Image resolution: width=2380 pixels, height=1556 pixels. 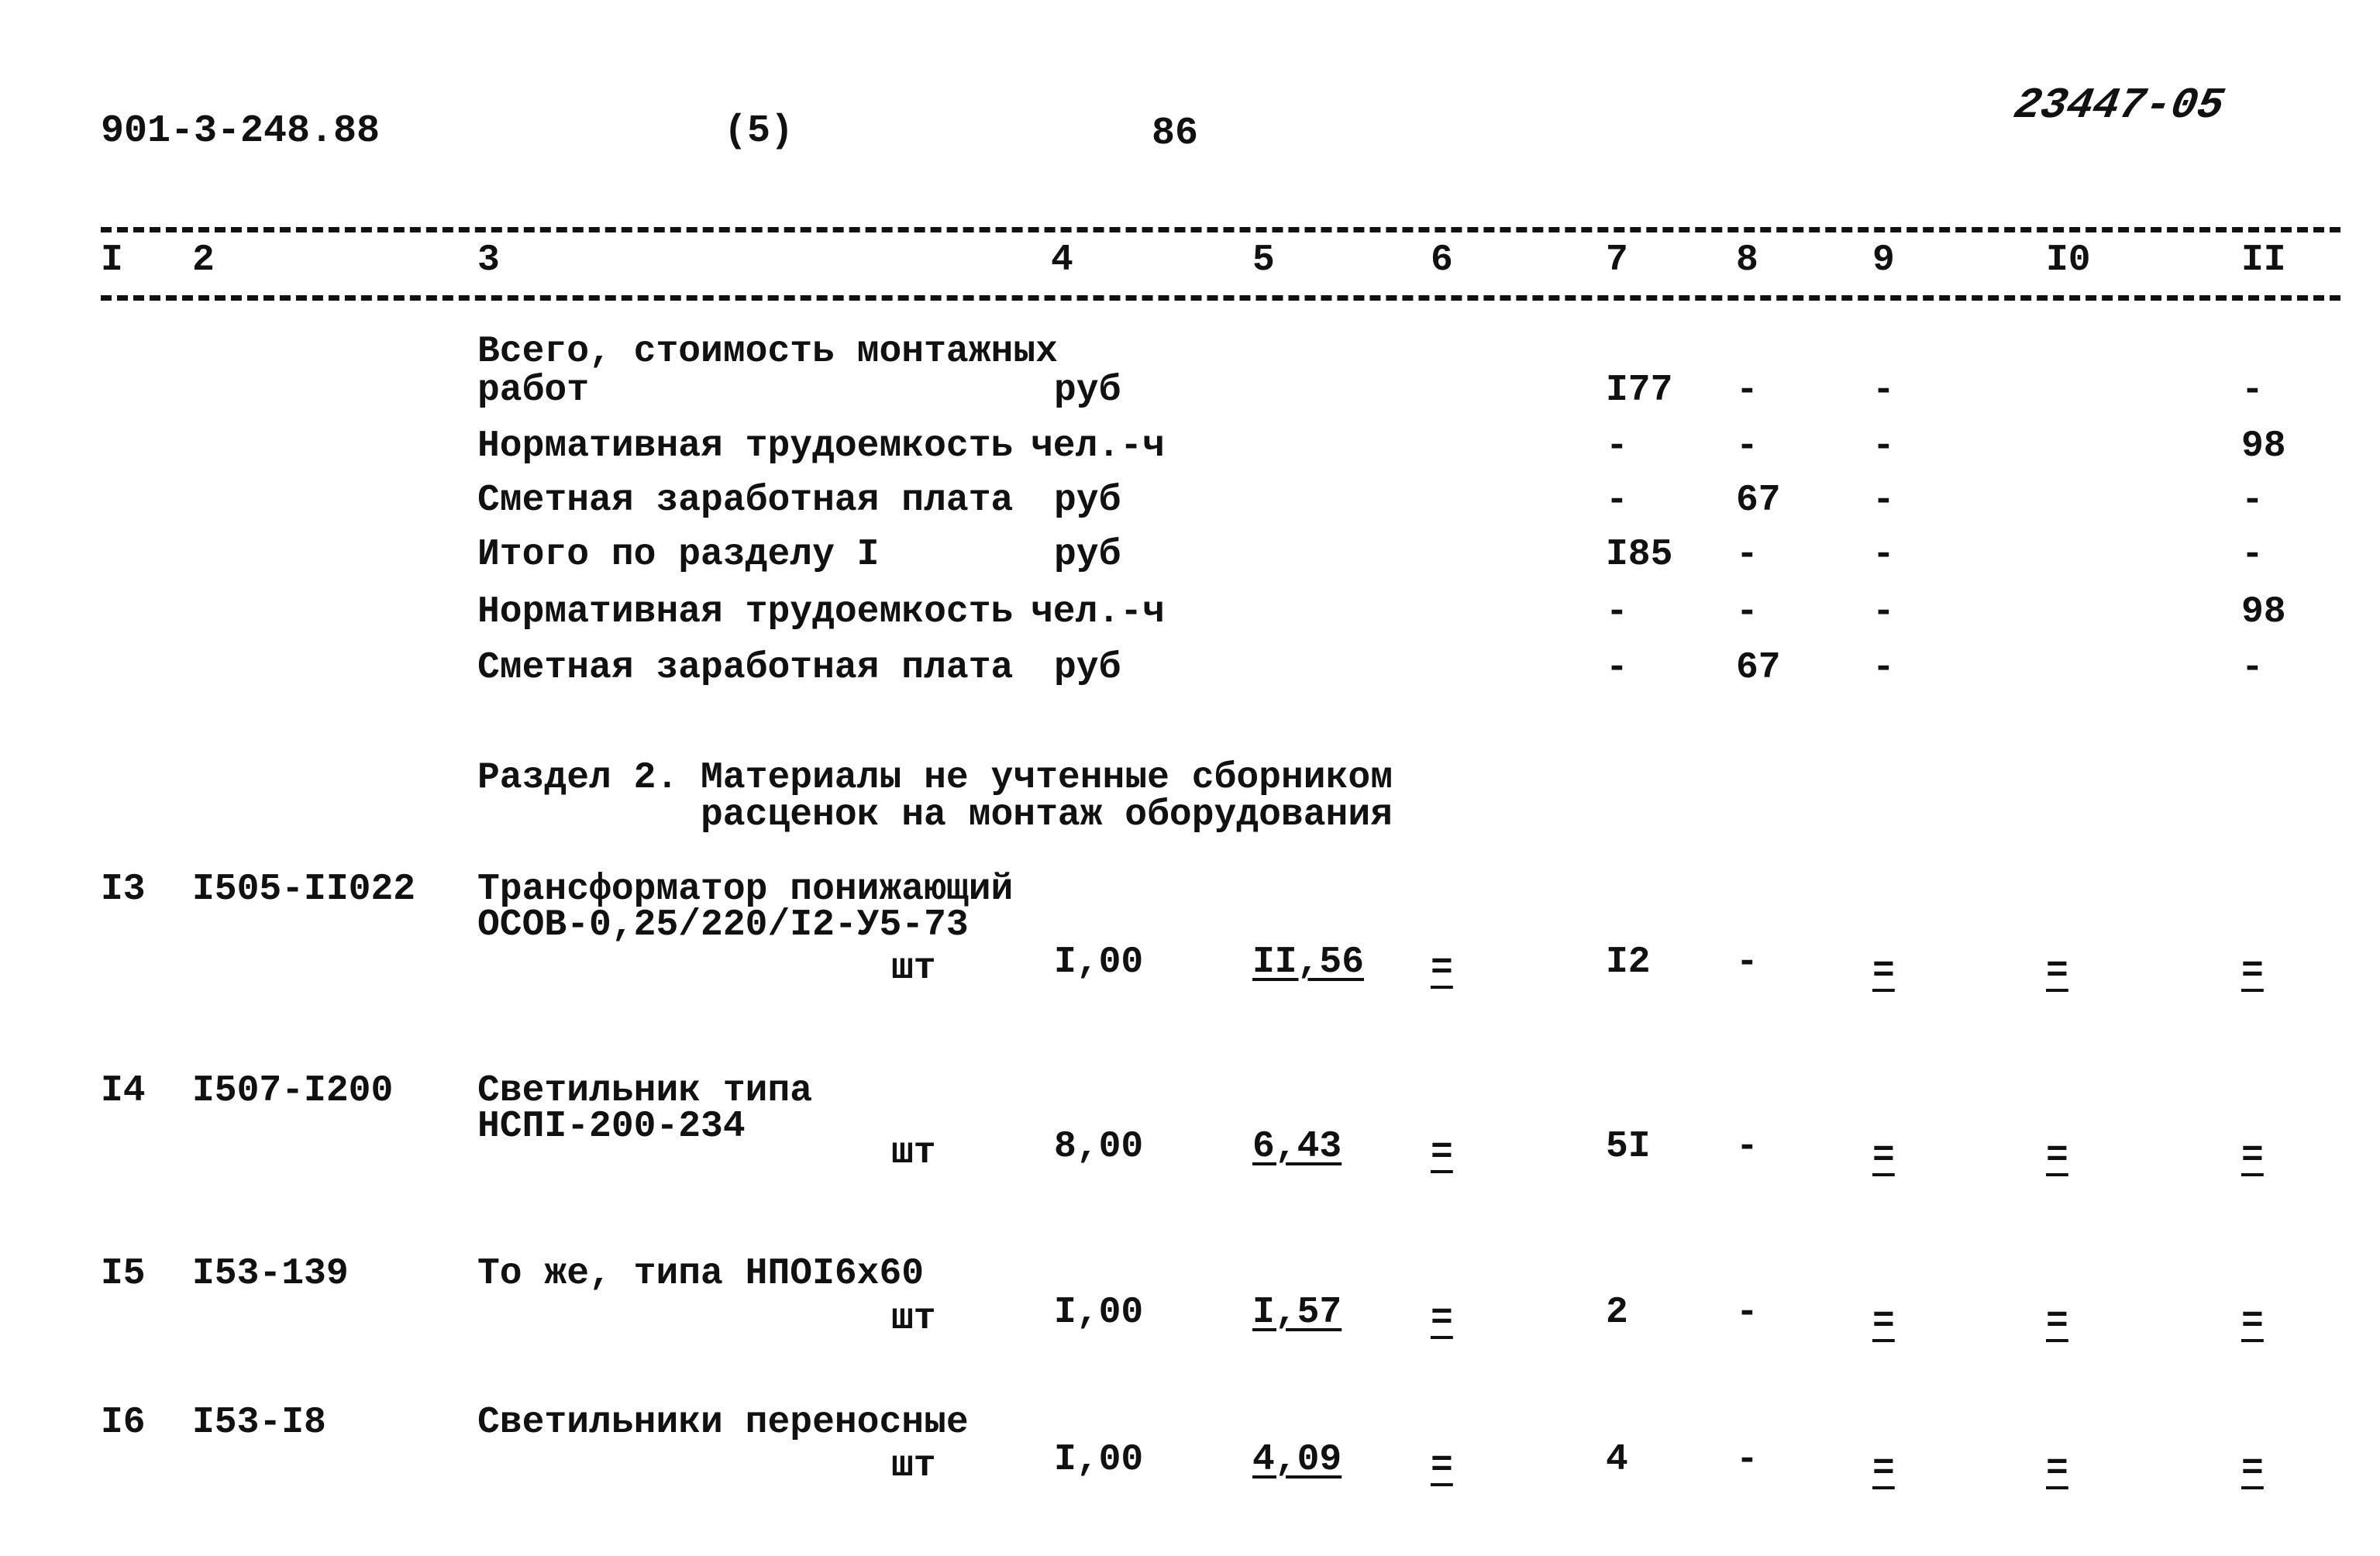 What do you see at coordinates (746, 890) in the screenshot?
I see `item-description: Трансформатор понижающий` at bounding box center [746, 890].